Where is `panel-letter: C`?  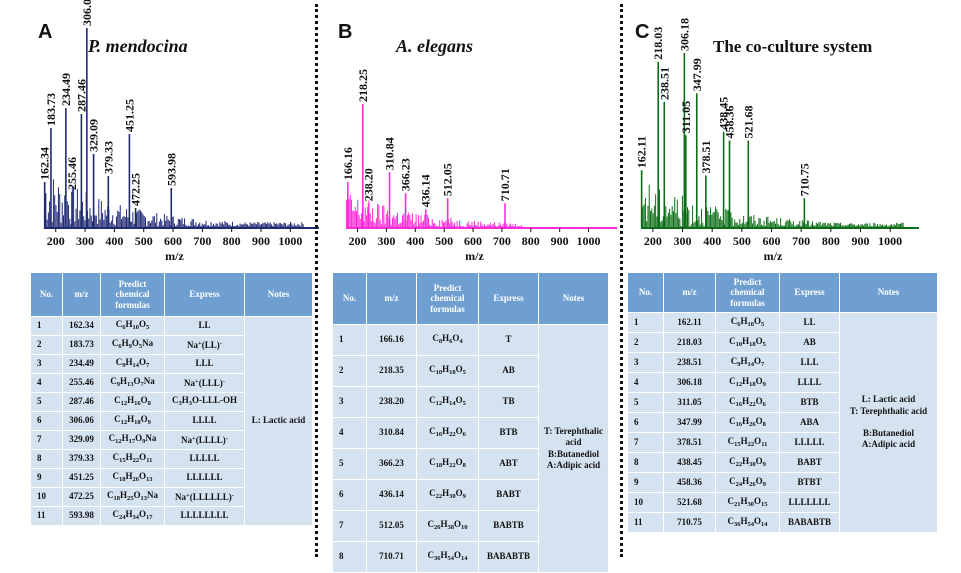
panel-letter: C is located at coordinates (642, 32).